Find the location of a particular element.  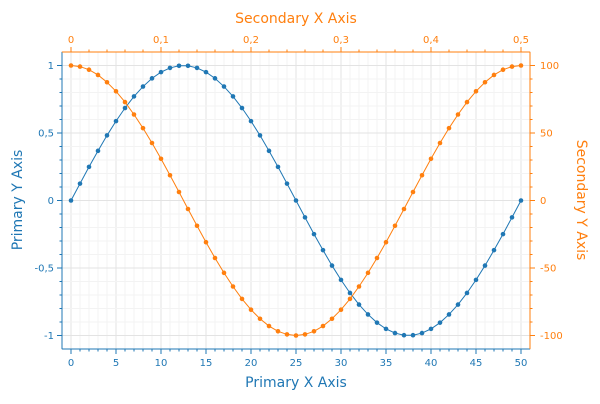

x2-tick-label: 0 is located at coordinates (71, 40).